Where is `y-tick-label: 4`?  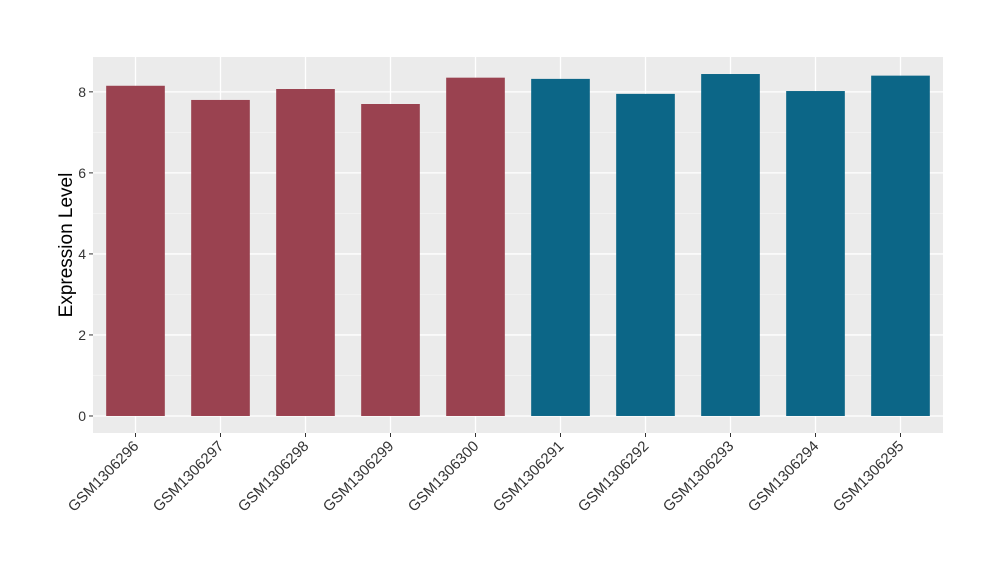
y-tick-label: 4 is located at coordinates (82, 254).